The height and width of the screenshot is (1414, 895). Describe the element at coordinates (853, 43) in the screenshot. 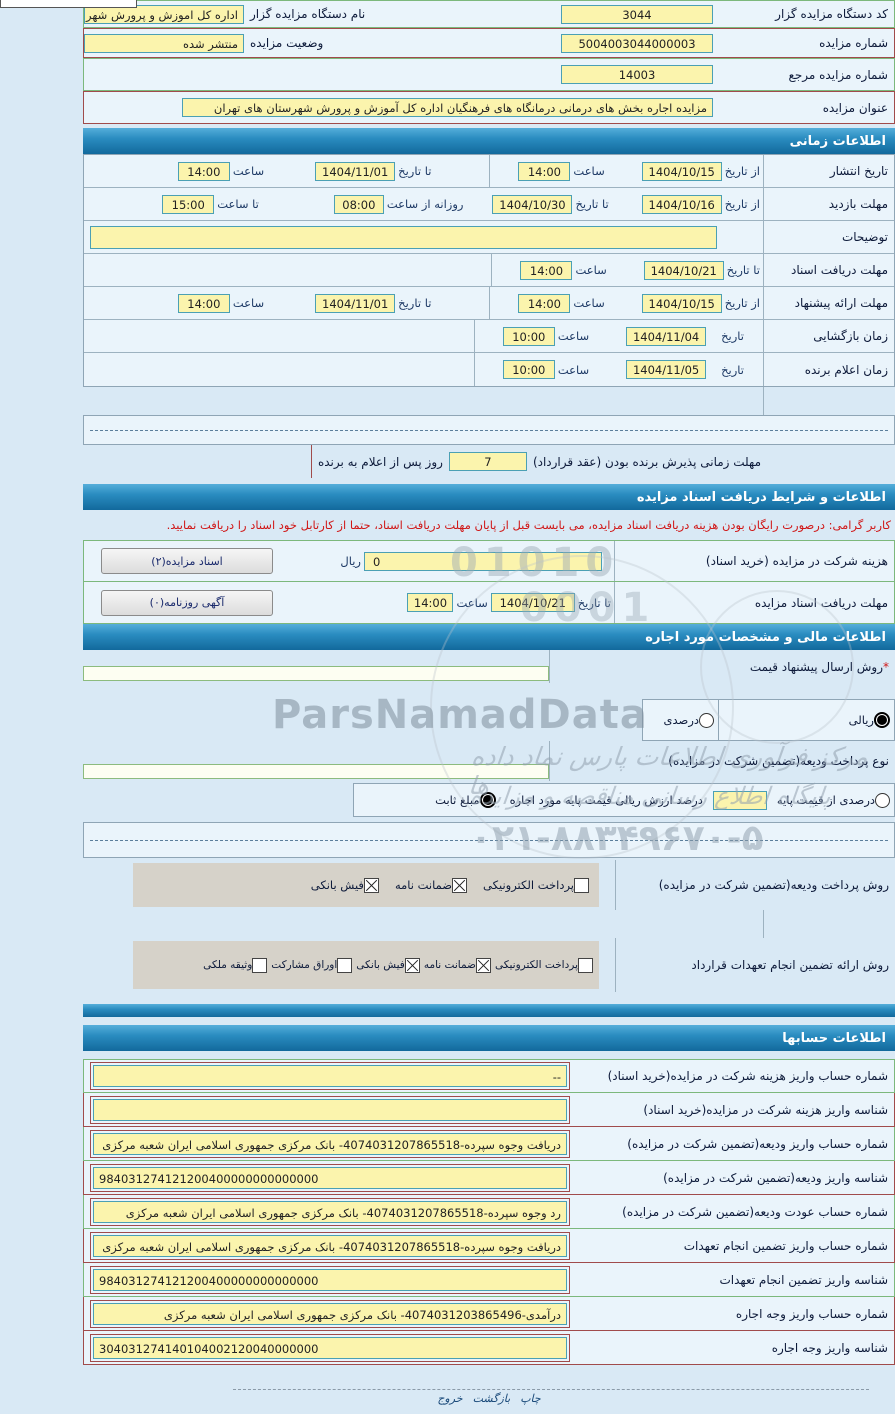

I see `auction-number-label: شماره مزایده` at that location.